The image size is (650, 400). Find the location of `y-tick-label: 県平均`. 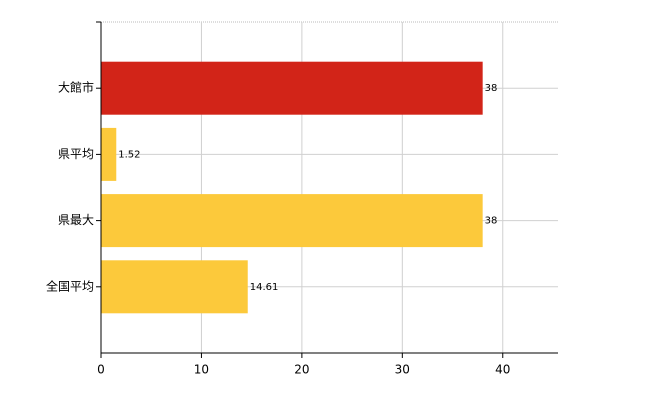

y-tick-label: 県平均 is located at coordinates (76, 154).